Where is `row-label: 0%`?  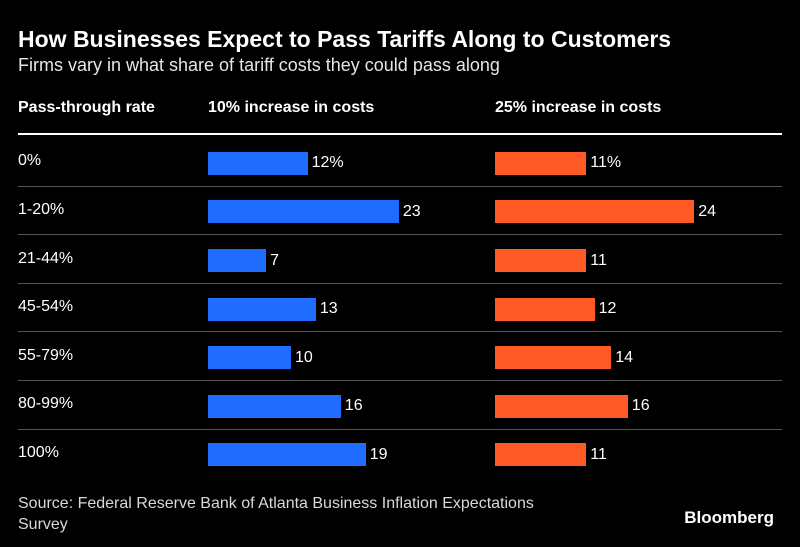 row-label: 0% is located at coordinates (30, 160).